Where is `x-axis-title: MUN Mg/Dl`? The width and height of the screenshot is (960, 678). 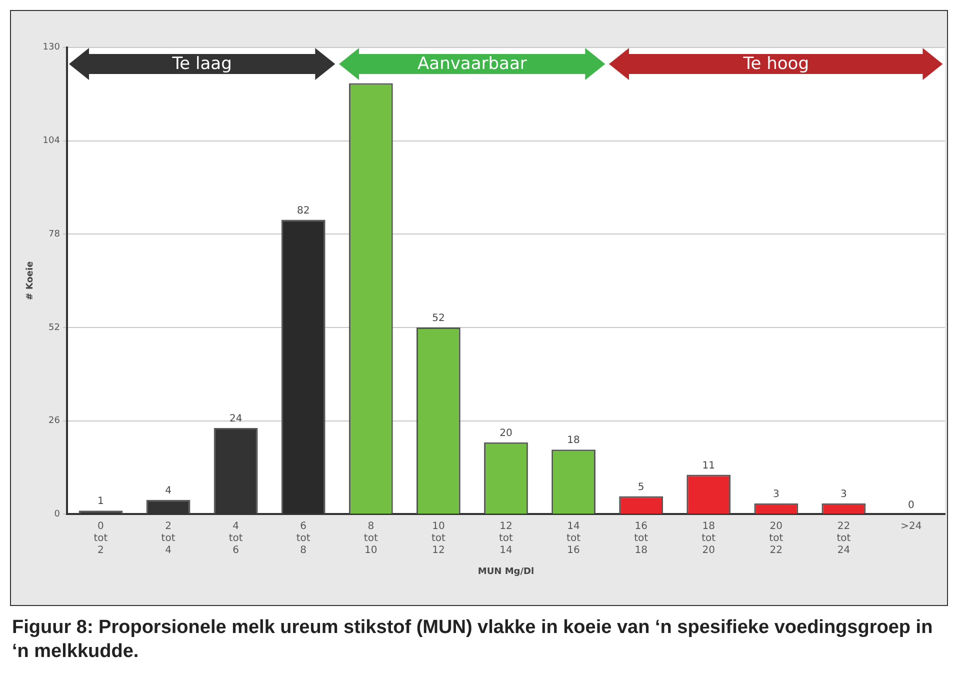 x-axis-title: MUN Mg/Dl is located at coordinates (506, 571).